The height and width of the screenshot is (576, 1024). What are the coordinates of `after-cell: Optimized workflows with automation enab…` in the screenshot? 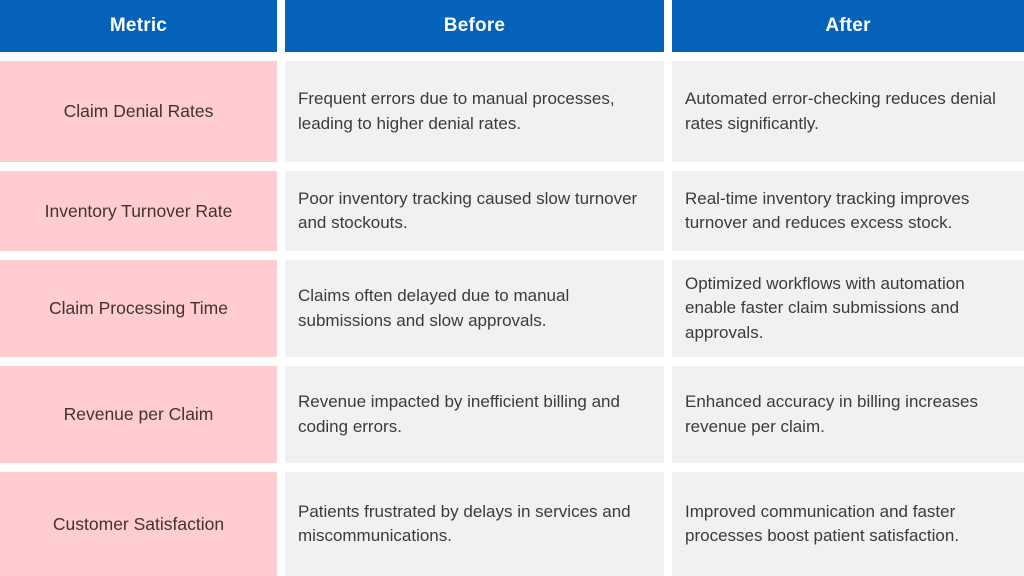 It's located at (848, 308).